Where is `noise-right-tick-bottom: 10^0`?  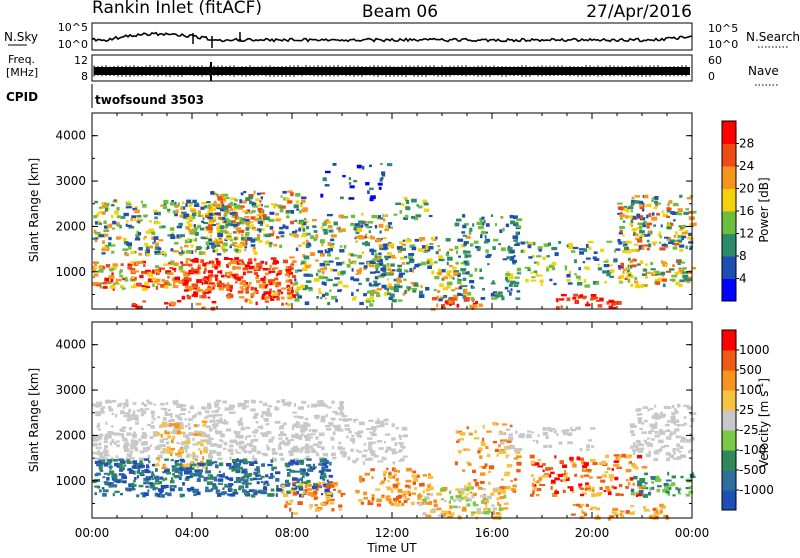 noise-right-tick-bottom: 10^0 is located at coordinates (723, 44).